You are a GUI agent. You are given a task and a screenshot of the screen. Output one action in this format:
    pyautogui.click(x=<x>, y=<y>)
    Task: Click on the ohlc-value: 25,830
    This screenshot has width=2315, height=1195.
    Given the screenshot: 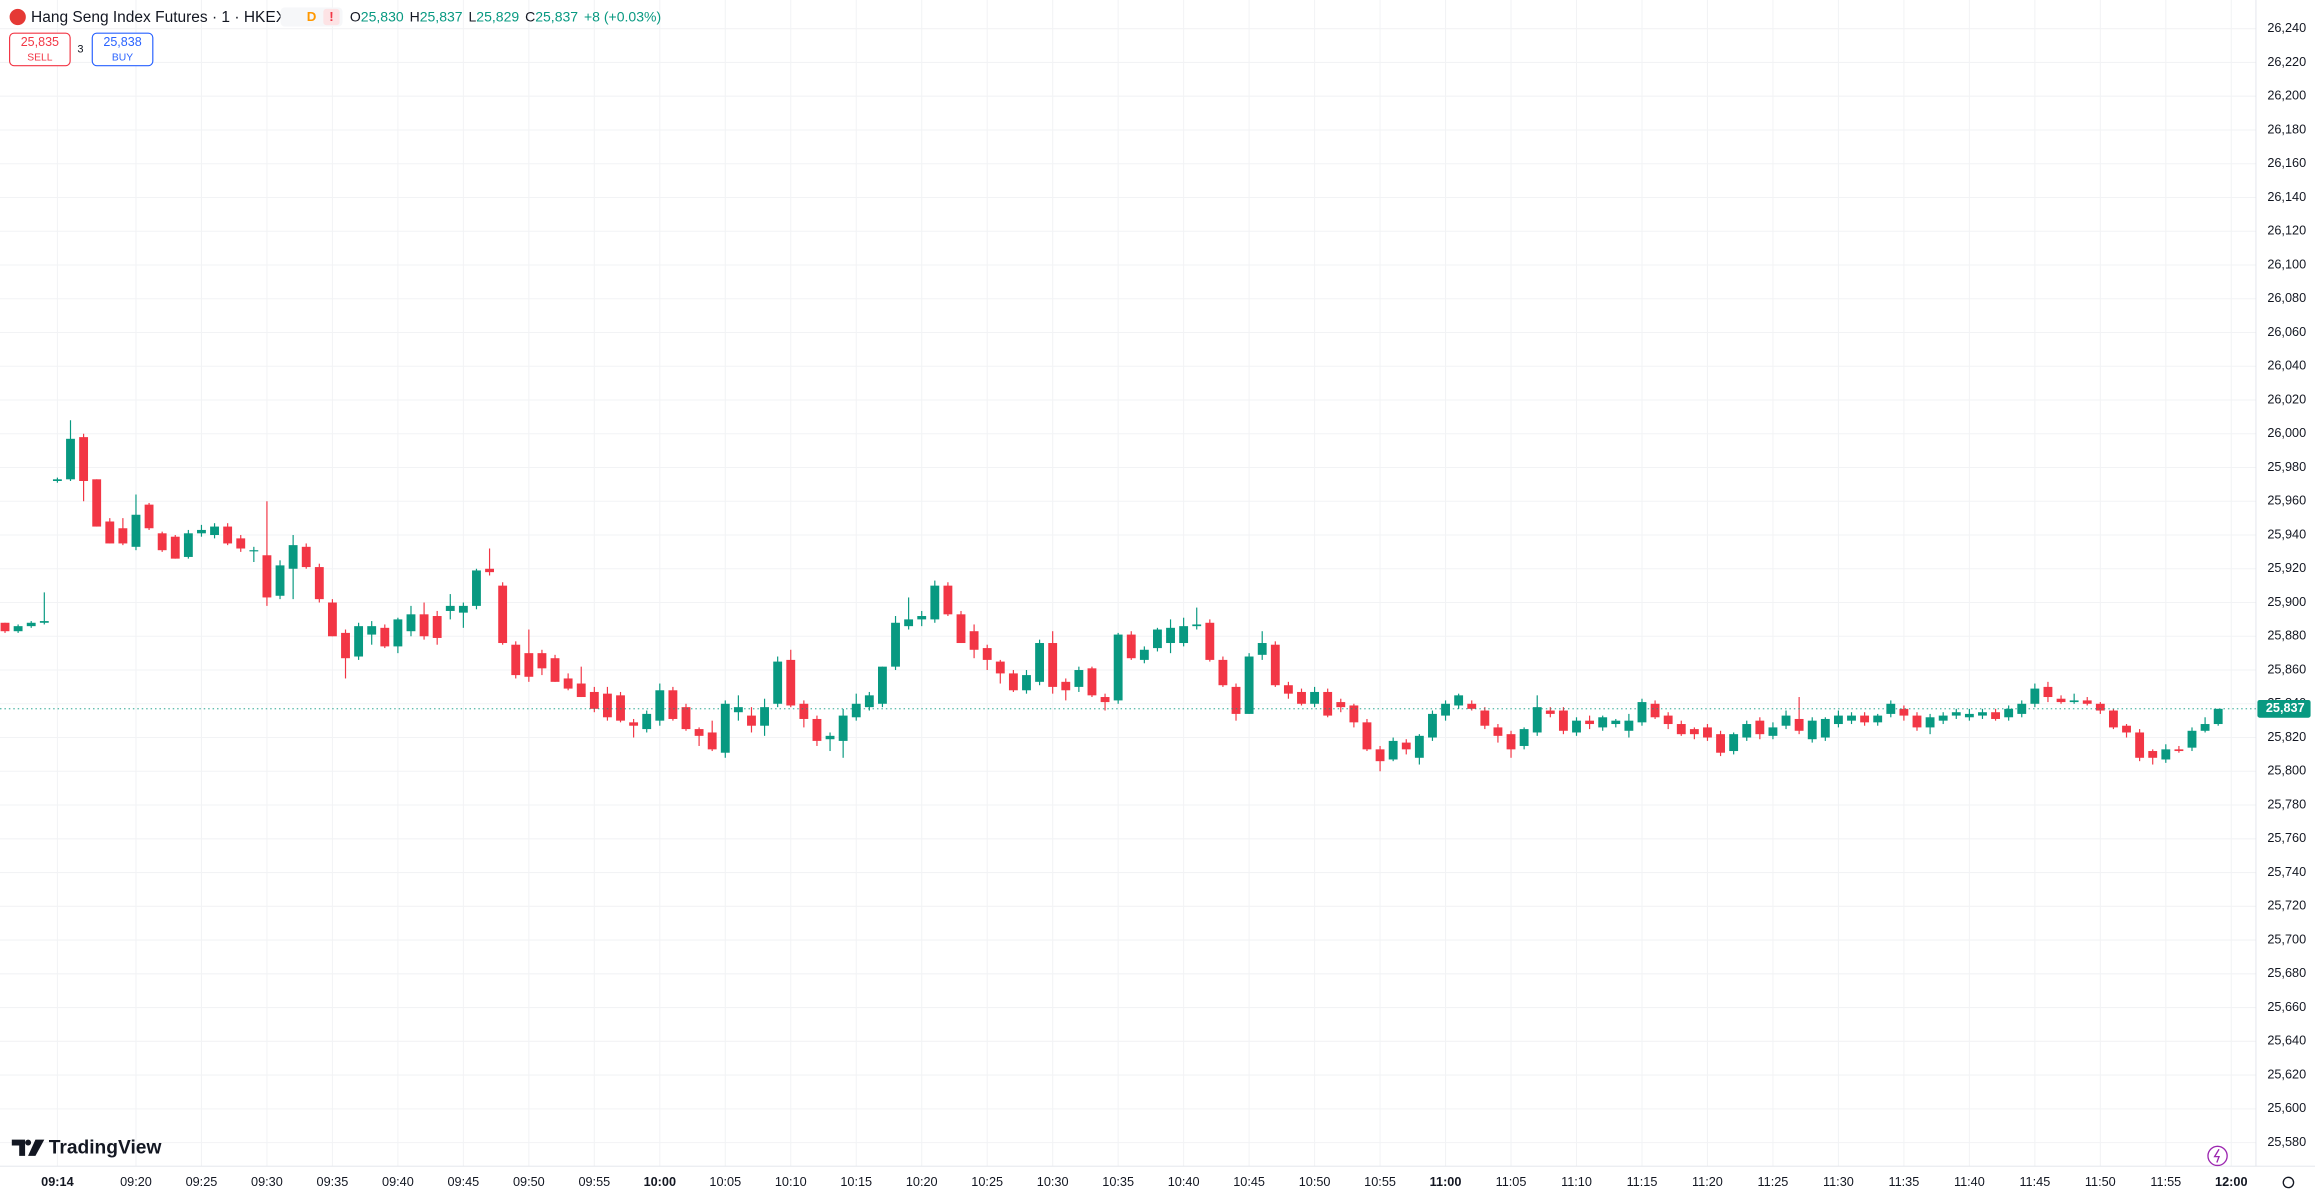 What is the action you would take?
    pyautogui.click(x=382, y=16)
    